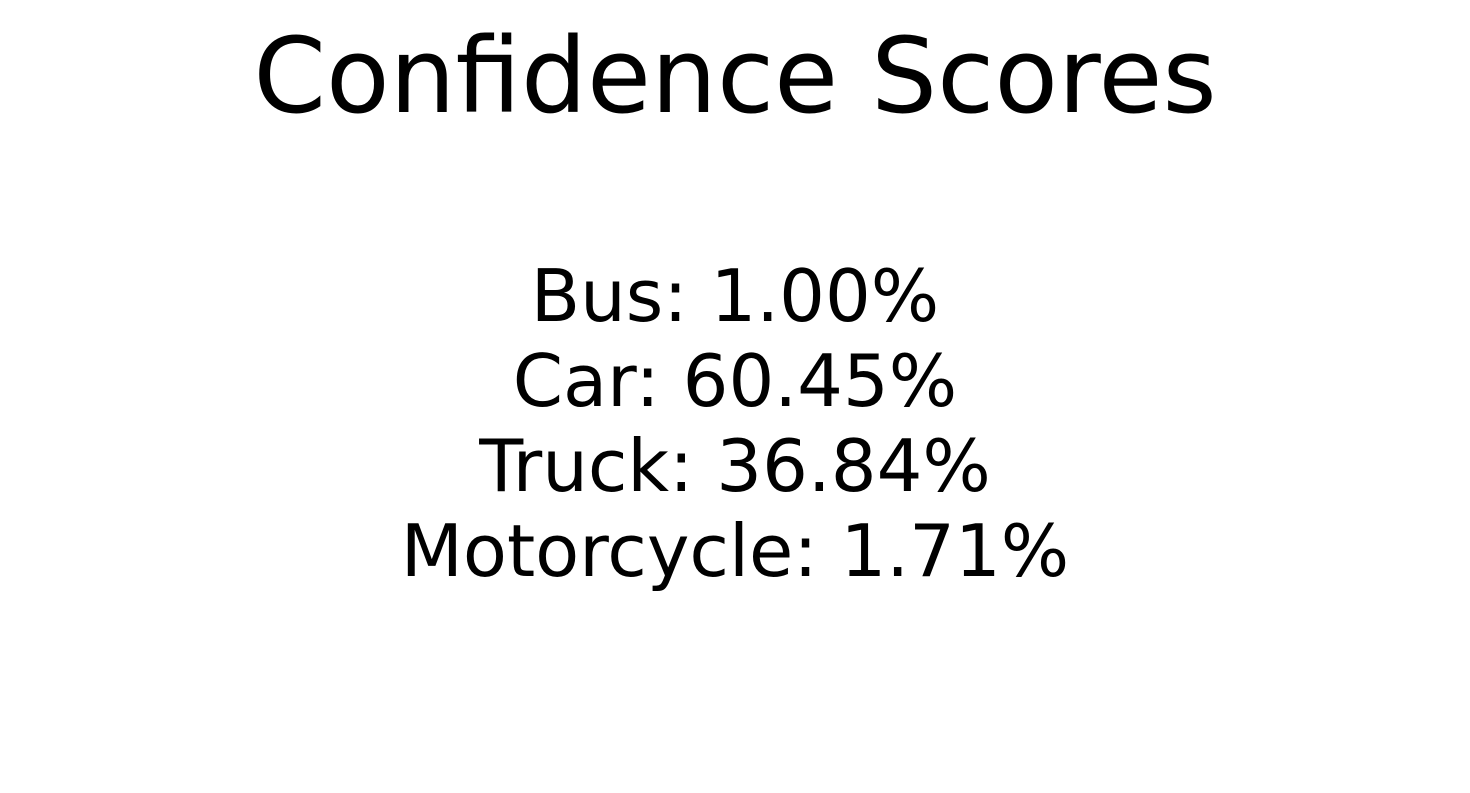 This screenshot has height=793, width=1470. I want to click on score-item-bus: Bus: 1.00%, so click(735, 296).